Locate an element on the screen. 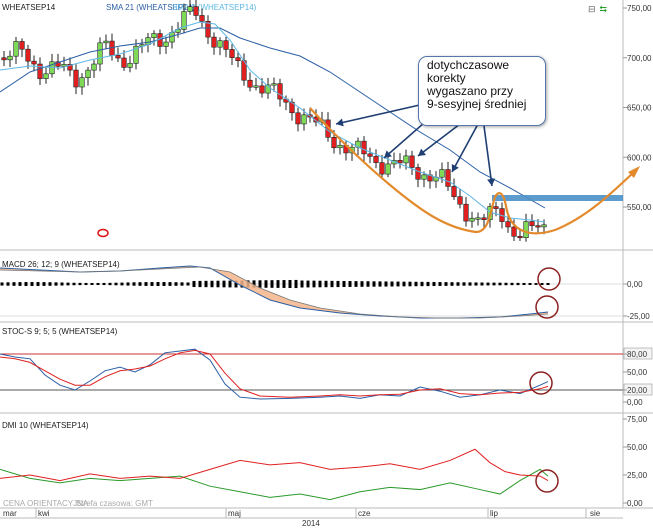 This screenshot has width=653, height=528. annotation-line: dotychczasowe is located at coordinates (468, 65).